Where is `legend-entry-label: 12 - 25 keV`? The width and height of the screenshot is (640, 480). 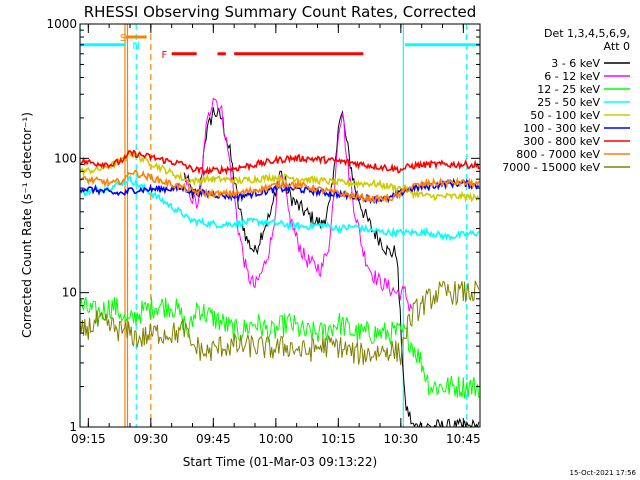 legend-entry-label: 12 - 25 keV is located at coordinates (568, 89).